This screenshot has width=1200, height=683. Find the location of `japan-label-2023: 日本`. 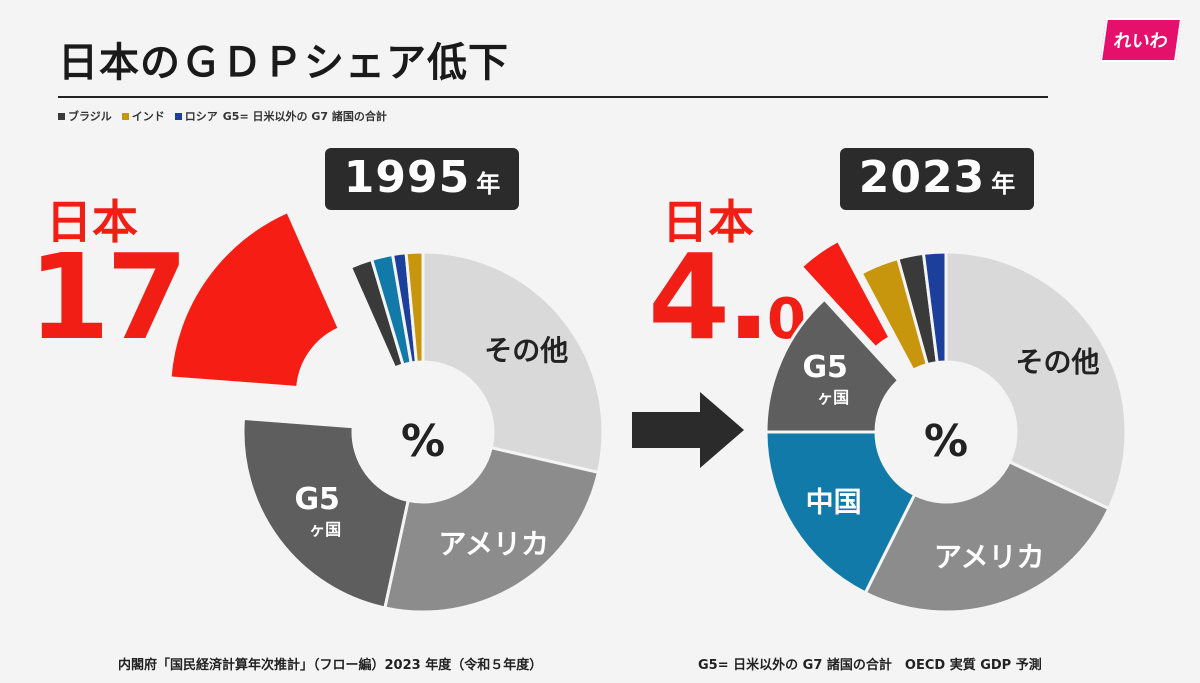

japan-label-2023: 日本 is located at coordinates (708, 222).